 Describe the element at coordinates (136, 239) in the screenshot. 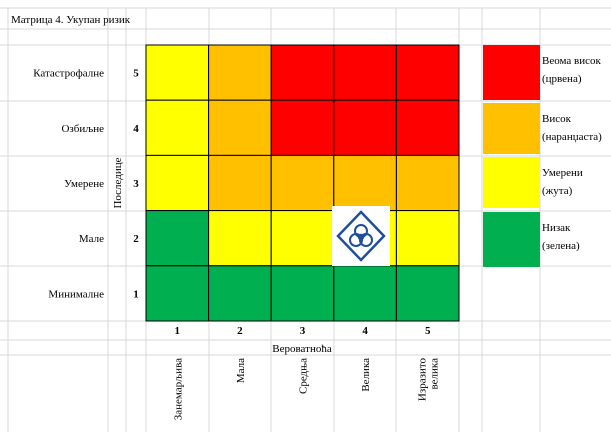

I see `row-level: 2` at that location.